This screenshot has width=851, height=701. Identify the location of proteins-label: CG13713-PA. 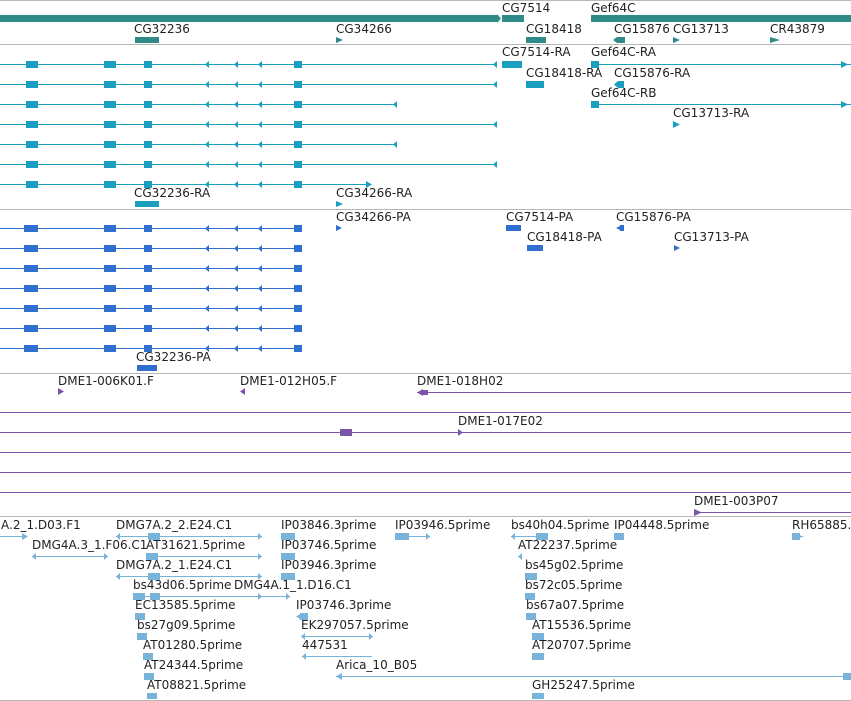
(712, 237).